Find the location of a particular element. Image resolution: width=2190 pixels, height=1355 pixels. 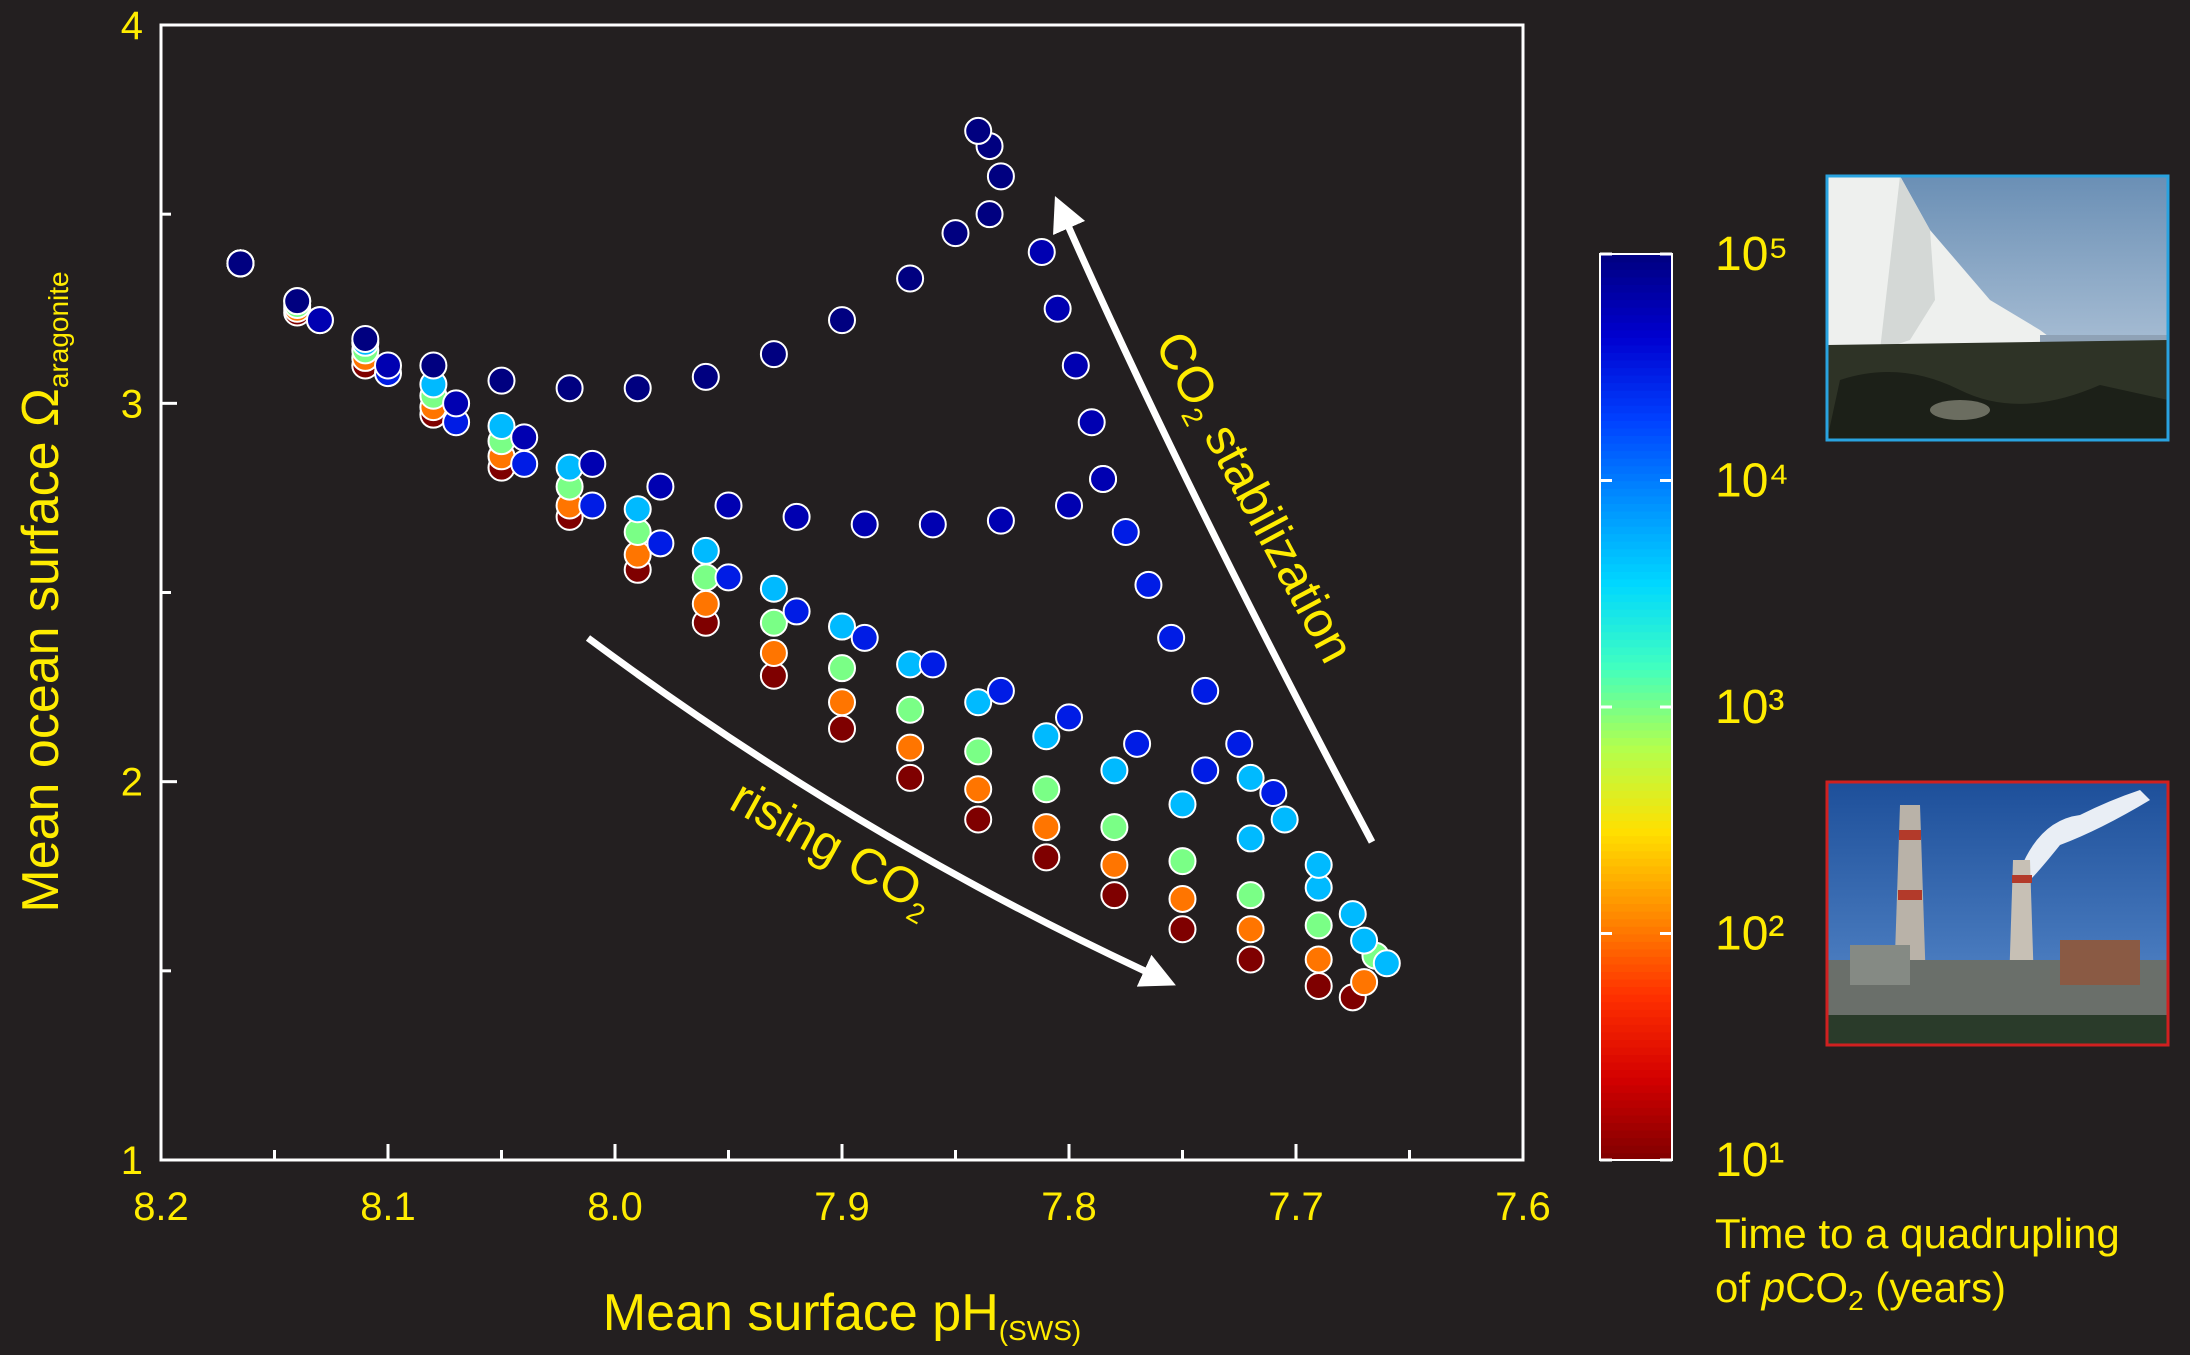

colorbar-tick-label: 10² is located at coordinates (1749, 934).